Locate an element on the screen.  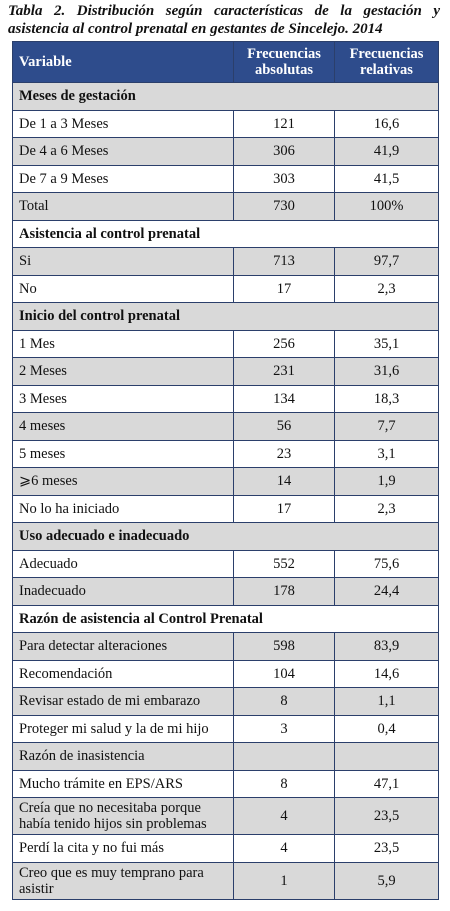
data-row: Total 730 100% is located at coordinates (225, 206).